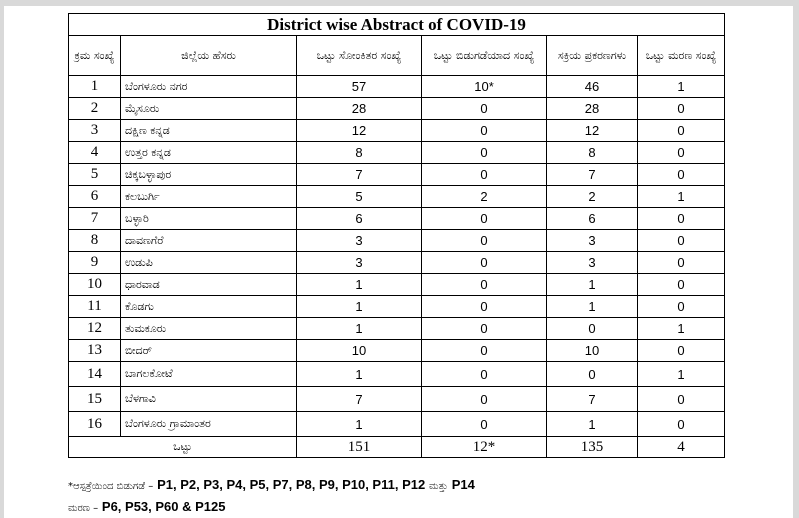 Image resolution: width=799 pixels, height=518 pixels. What do you see at coordinates (208, 399) in the screenshot?
I see `row-district: ಬೆಳಗಾವಿ` at bounding box center [208, 399].